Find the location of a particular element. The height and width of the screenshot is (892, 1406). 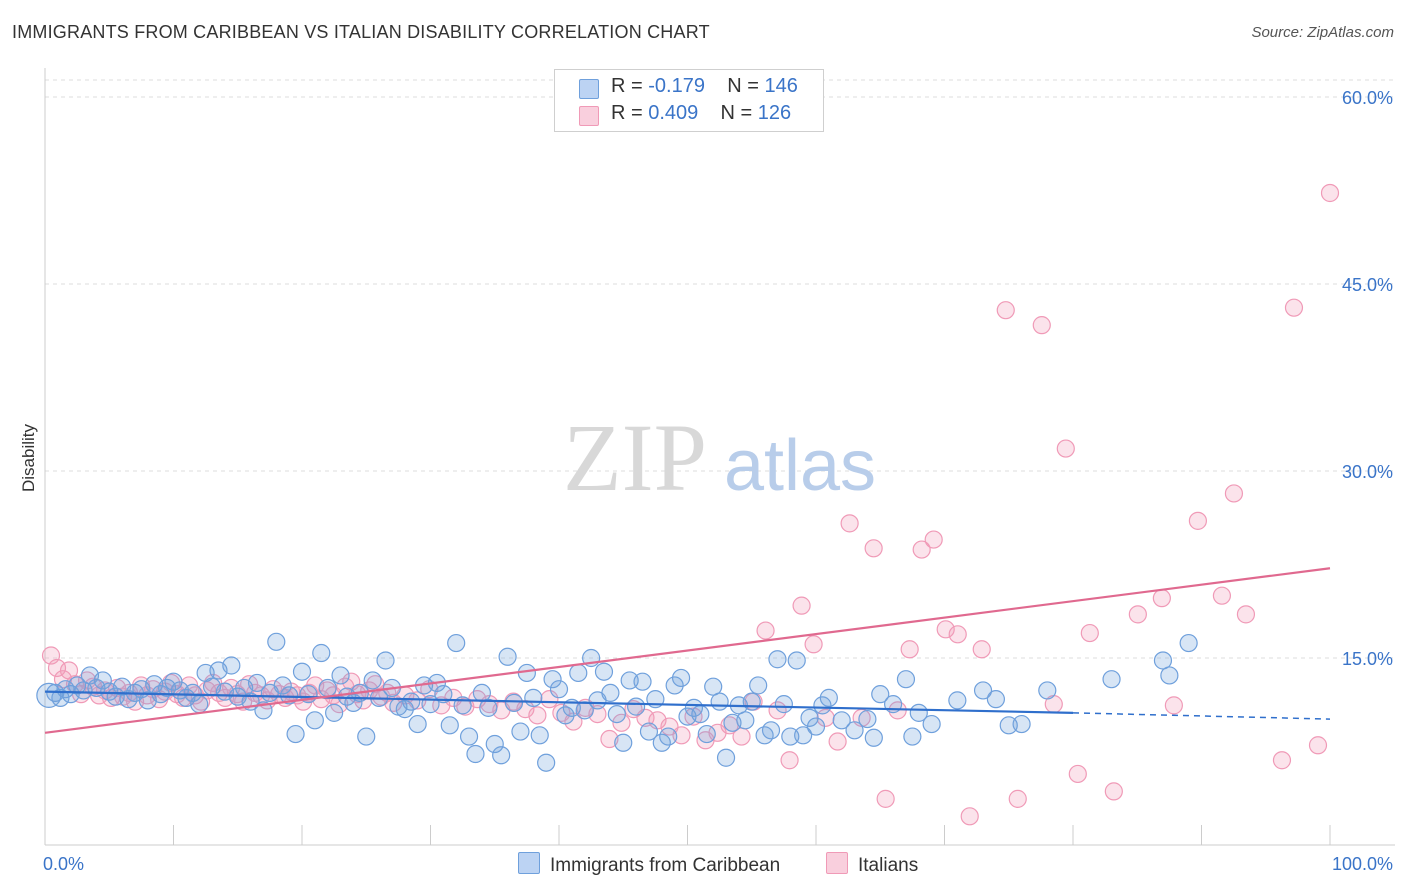

bottom-legend-italians: Italians is located at coordinates (872, 864).